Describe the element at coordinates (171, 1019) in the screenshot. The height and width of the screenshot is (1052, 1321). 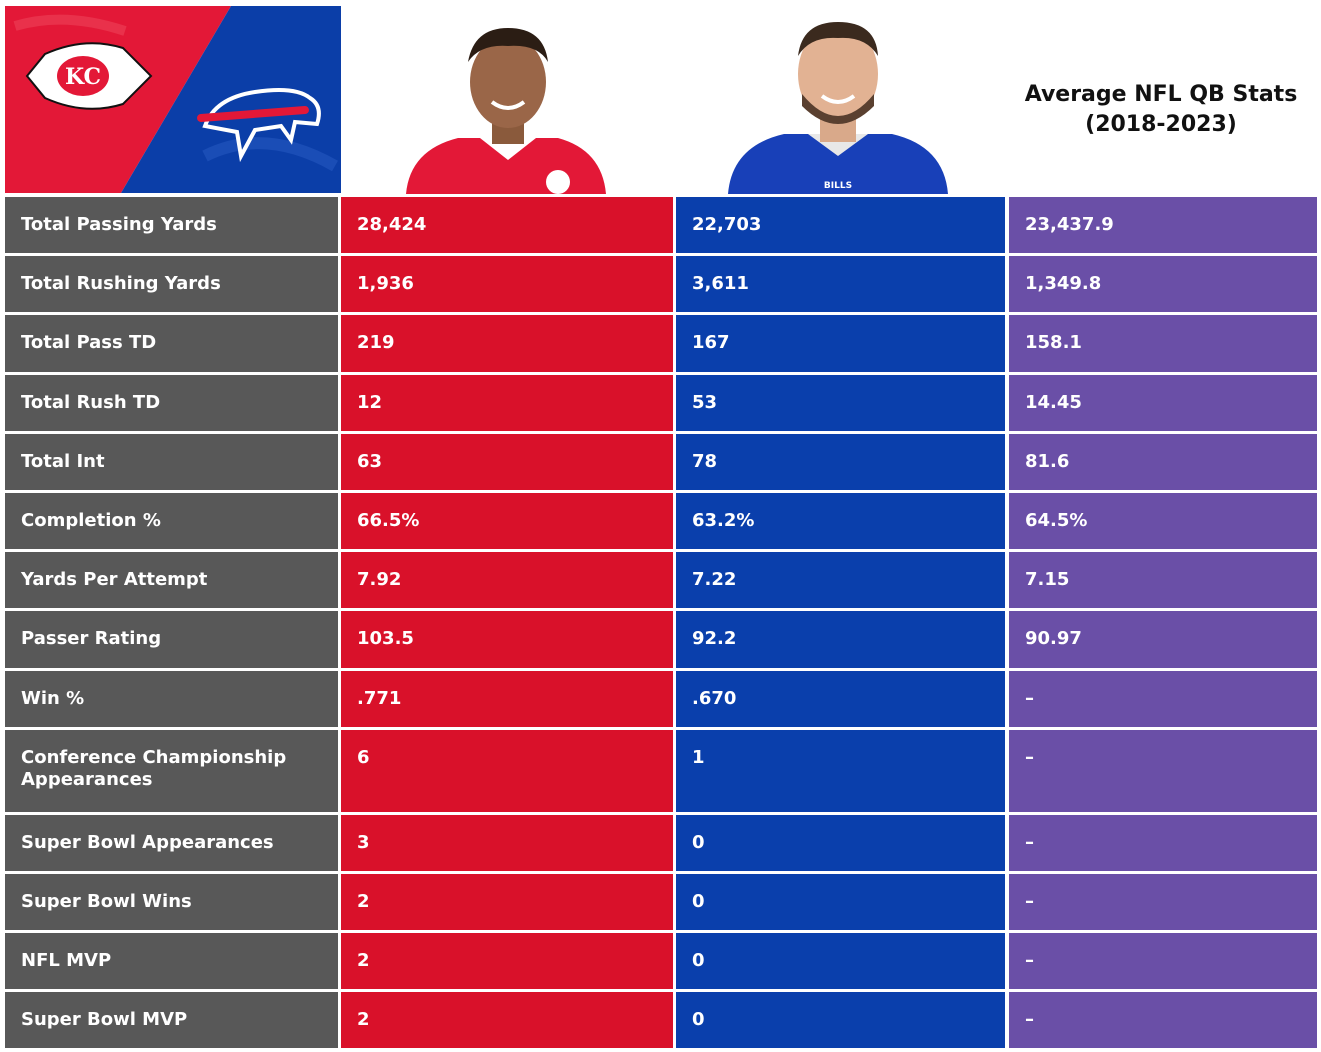
I see `stat-label: Super Bowl MVP` at that location.